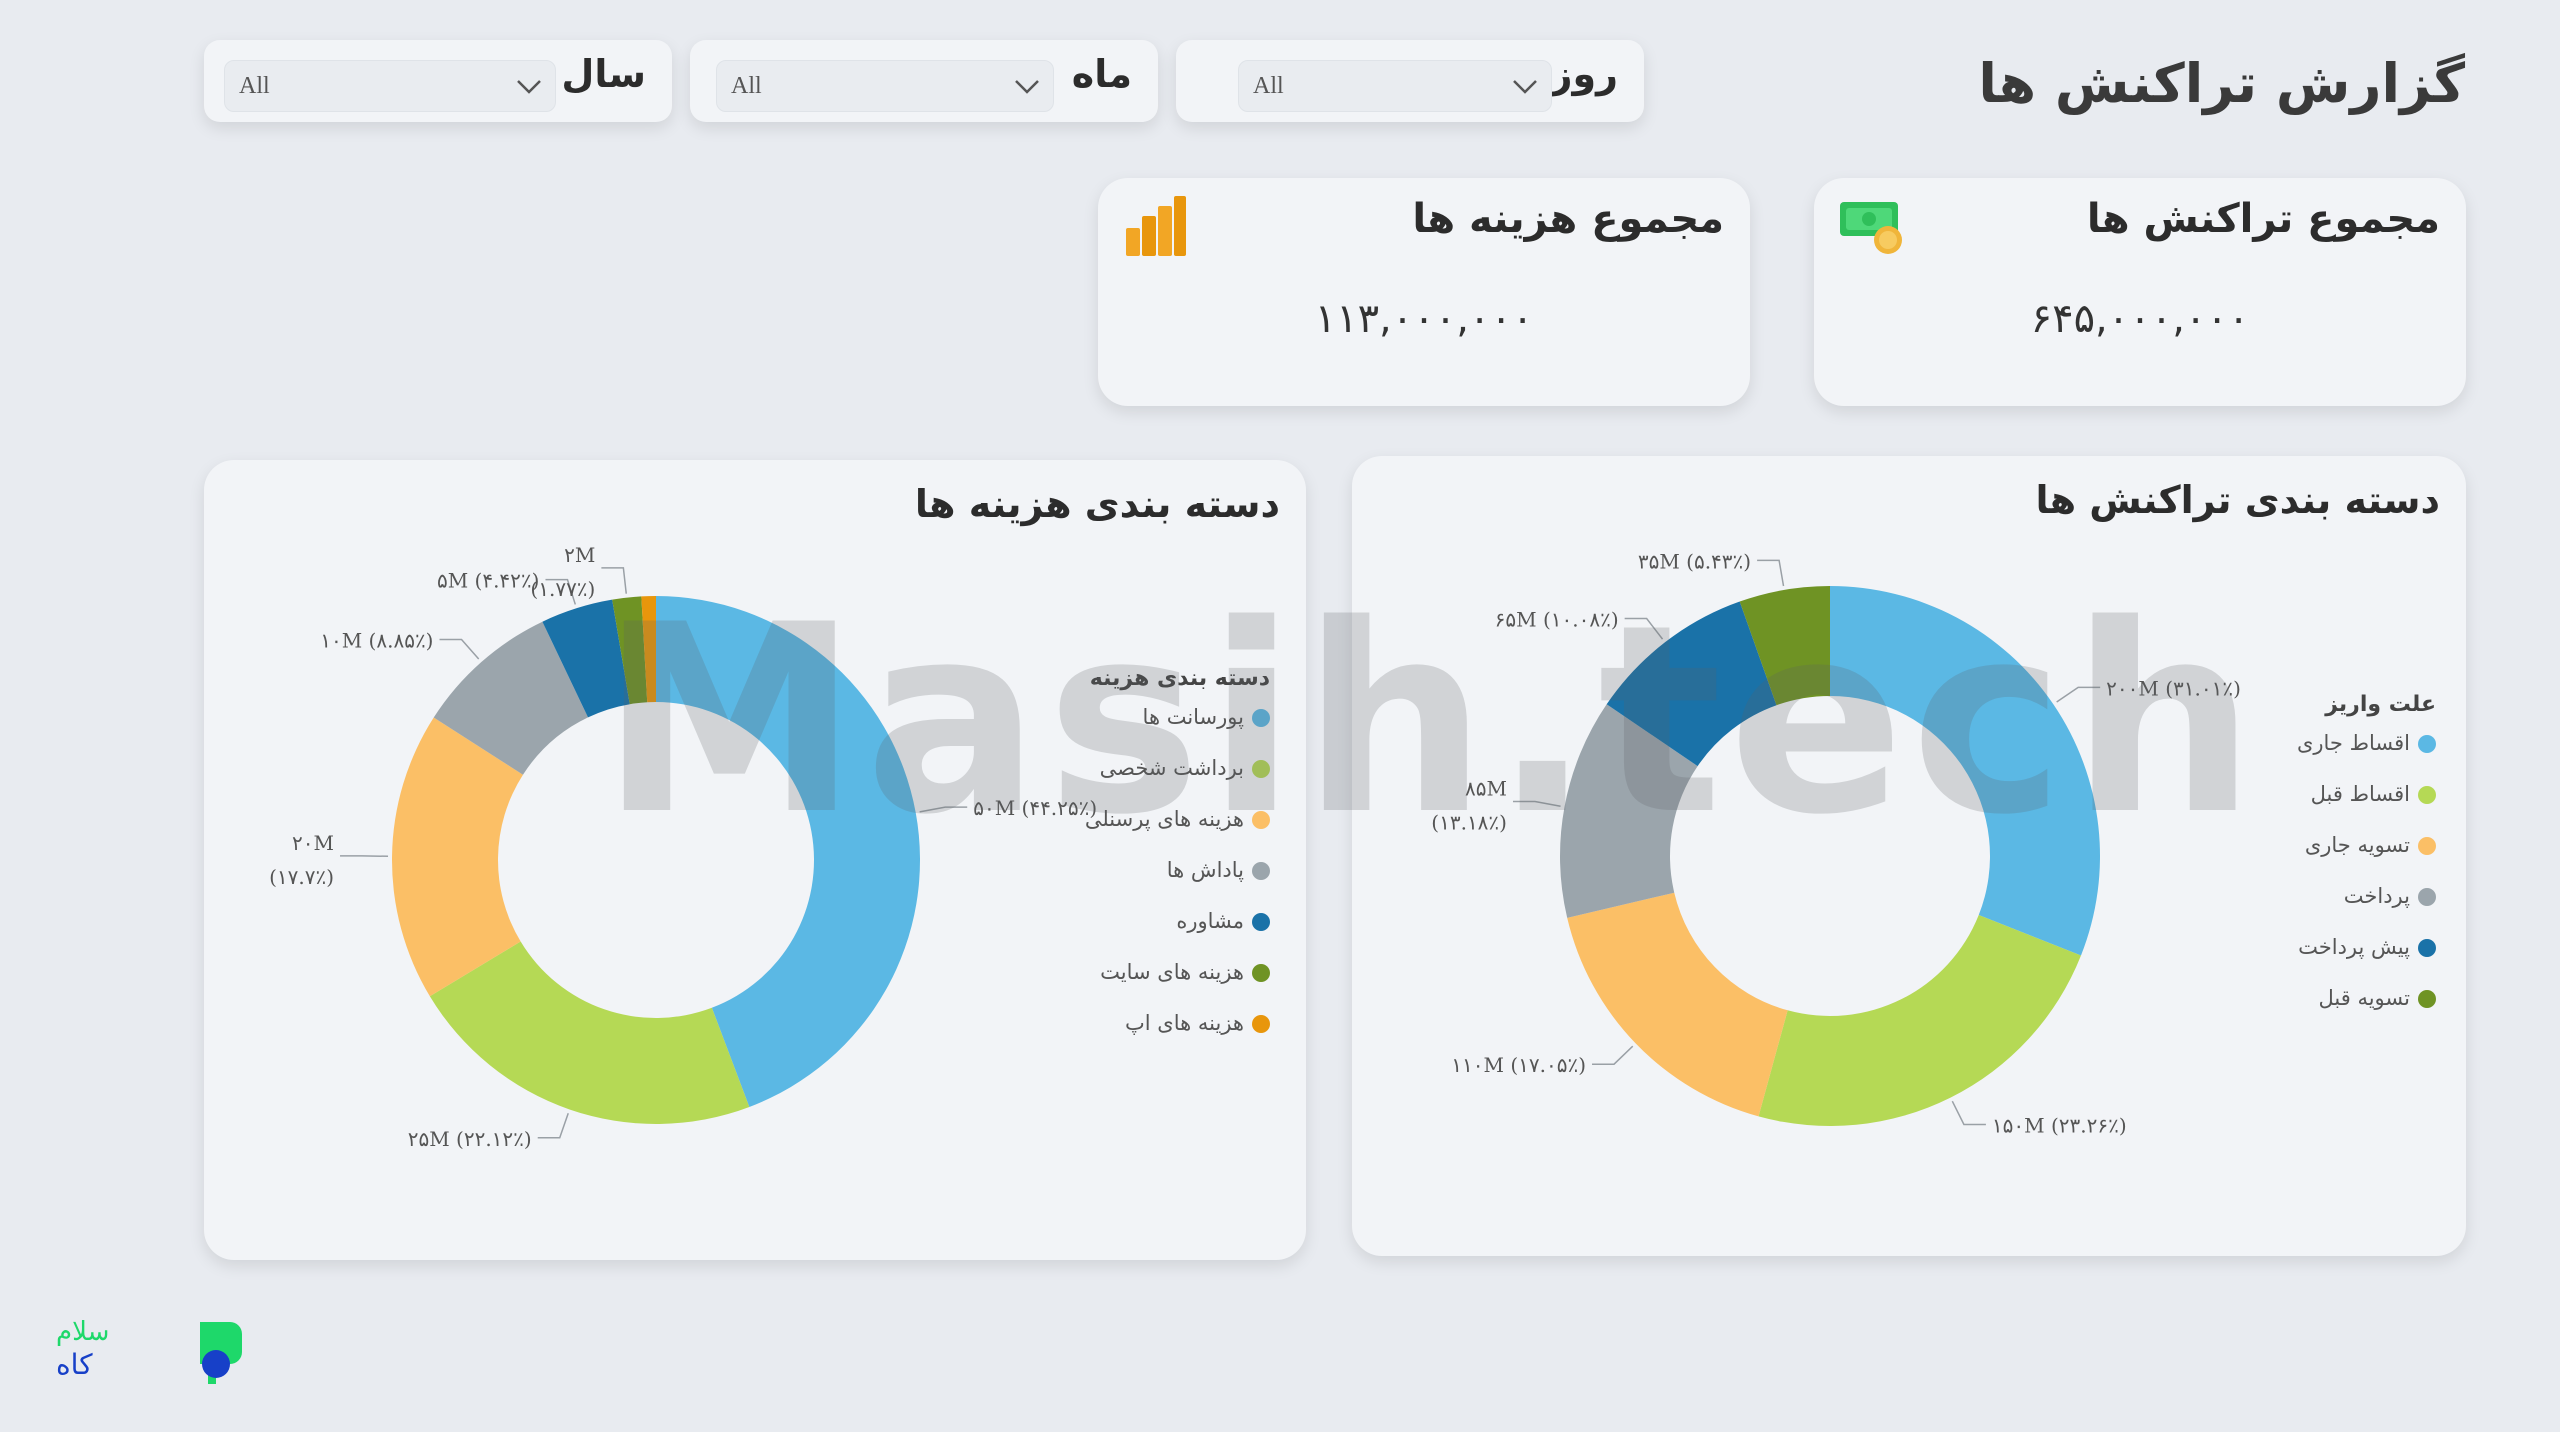  Describe the element at coordinates (1568, 219) in the screenshot. I see `kpi-expenses-title: مجموع هزینه ها` at that location.